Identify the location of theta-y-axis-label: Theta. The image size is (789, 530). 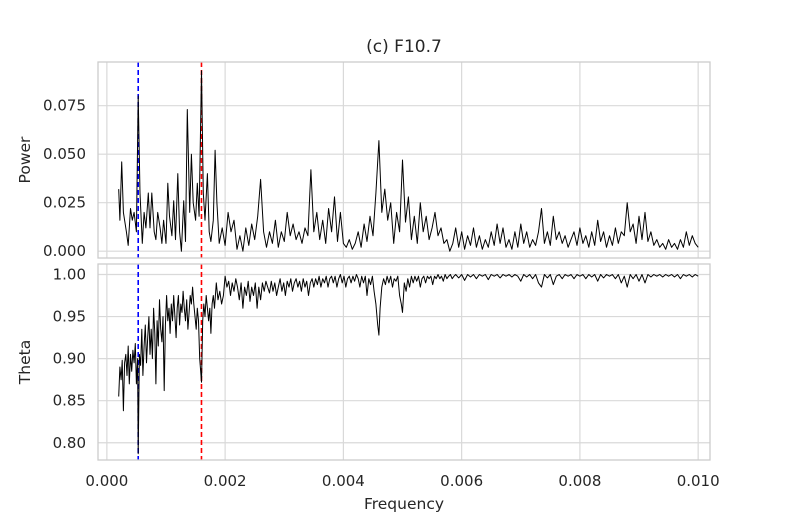
(25, 362).